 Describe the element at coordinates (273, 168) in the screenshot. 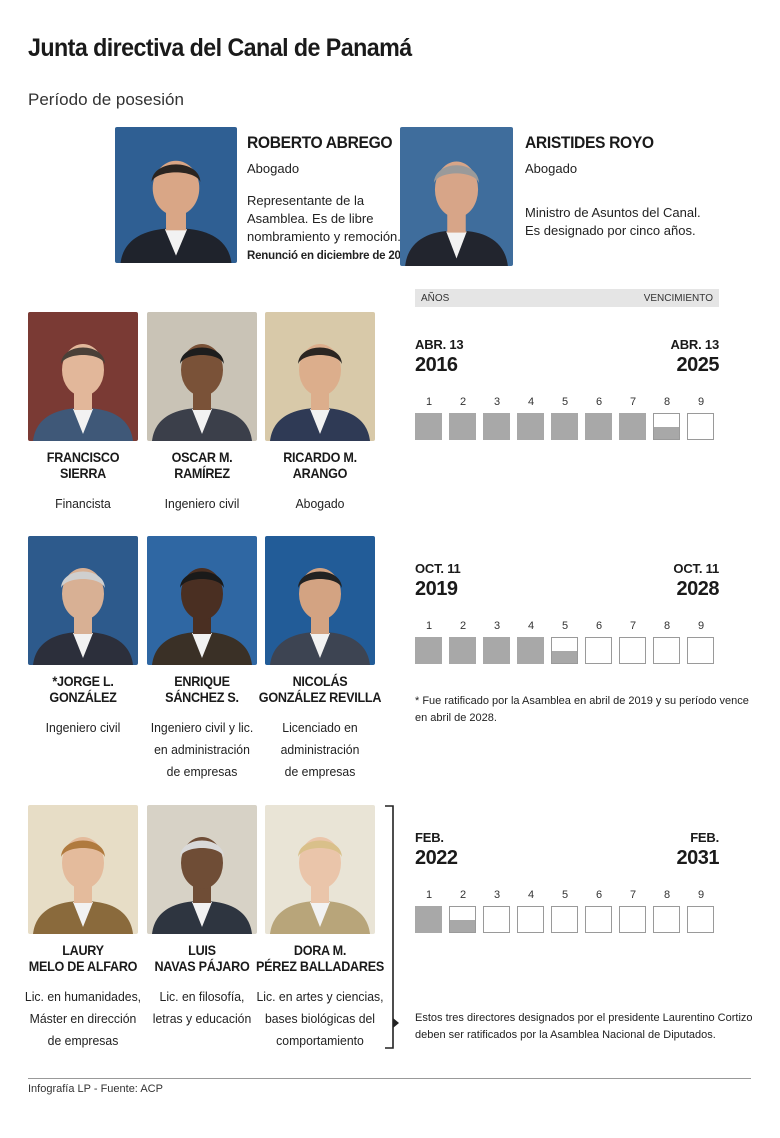

I see `member-profession-roberto-abrego: Abogado` at that location.